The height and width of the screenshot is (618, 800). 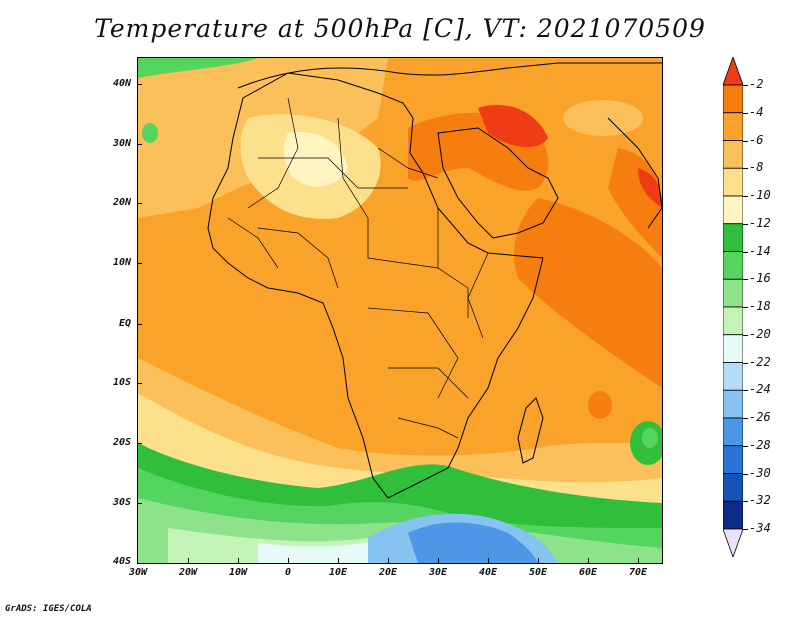 I want to click on sahara-pale-core, so click(x=315, y=159).